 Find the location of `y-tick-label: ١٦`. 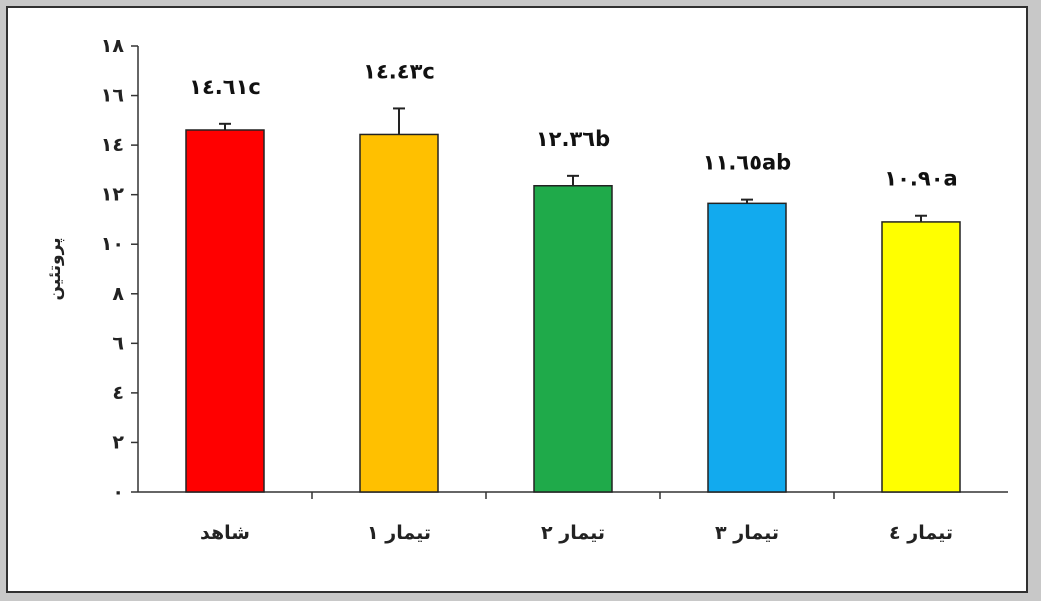

y-tick-label: ١٦ is located at coordinates (112, 96).